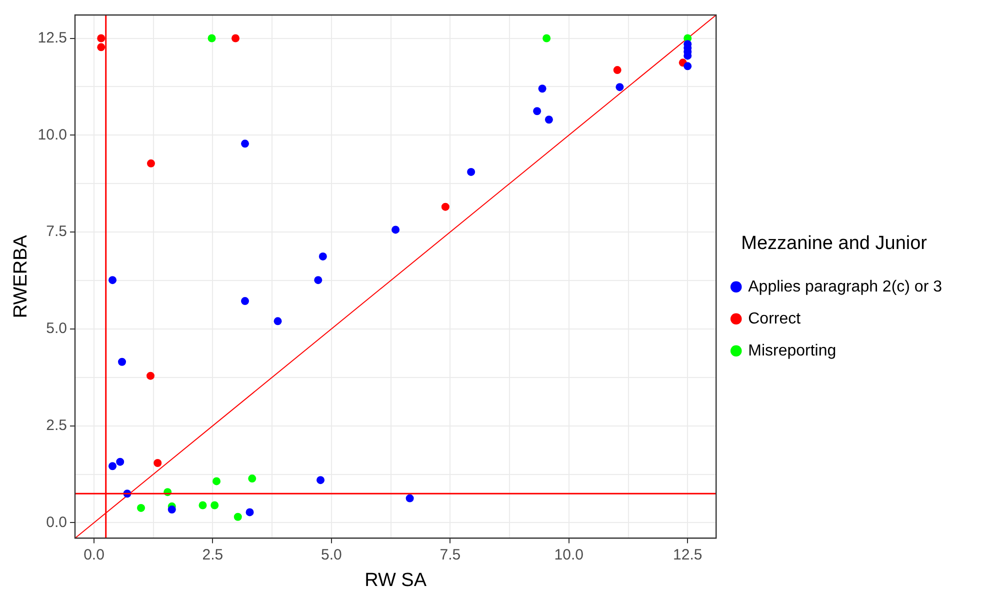 Image resolution: width=982 pixels, height=599 pixels. I want to click on x-axis-title: RW SA, so click(395, 580).